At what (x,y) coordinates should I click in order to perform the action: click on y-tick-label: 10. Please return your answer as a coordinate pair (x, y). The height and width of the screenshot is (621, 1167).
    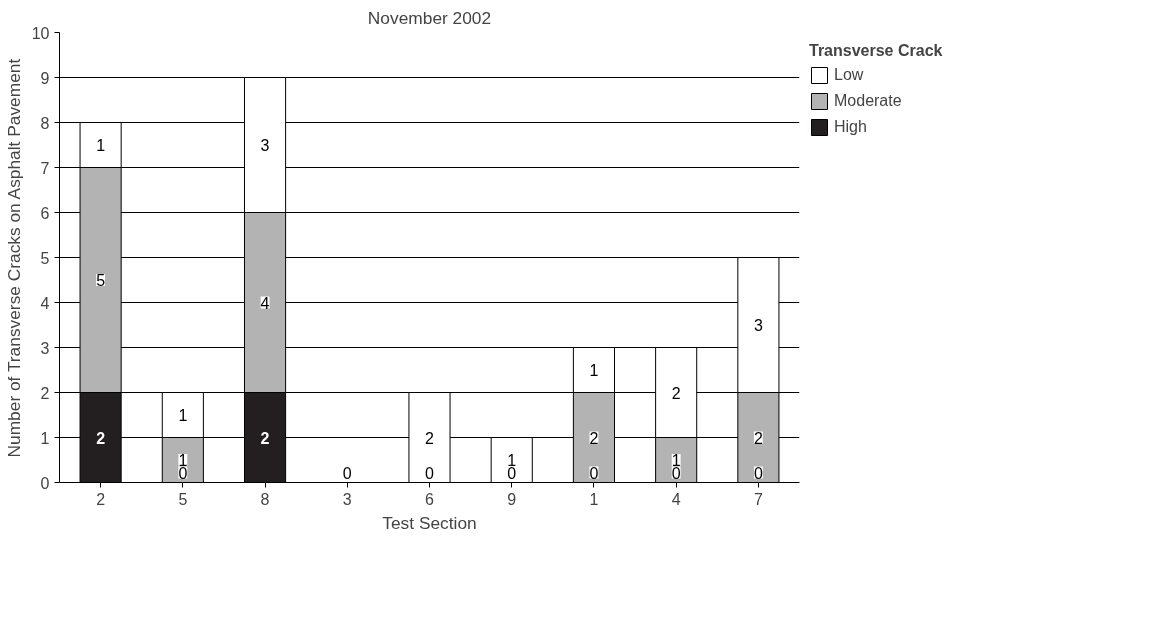
    Looking at the image, I should click on (40, 33).